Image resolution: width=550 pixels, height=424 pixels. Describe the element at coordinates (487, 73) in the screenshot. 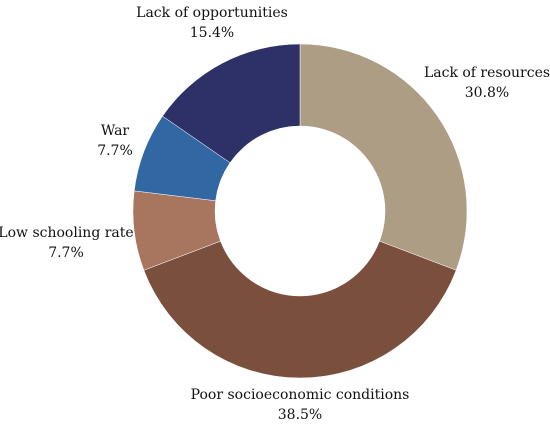

I see `slice-label-lack-of-resources: Lack of resources` at that location.